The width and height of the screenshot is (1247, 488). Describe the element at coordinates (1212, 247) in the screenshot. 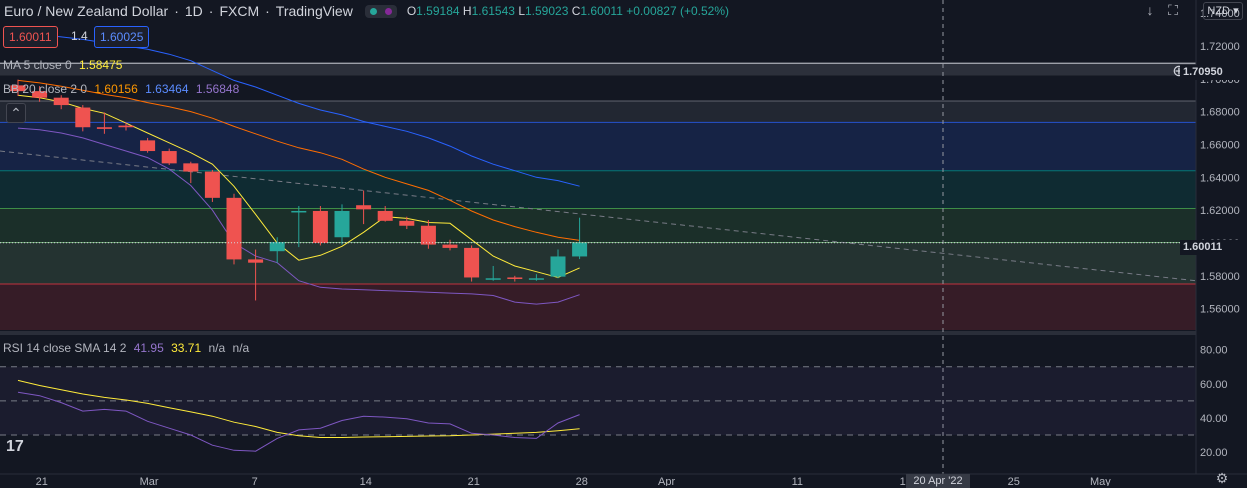

I see `last-price-label: 1.60011` at that location.